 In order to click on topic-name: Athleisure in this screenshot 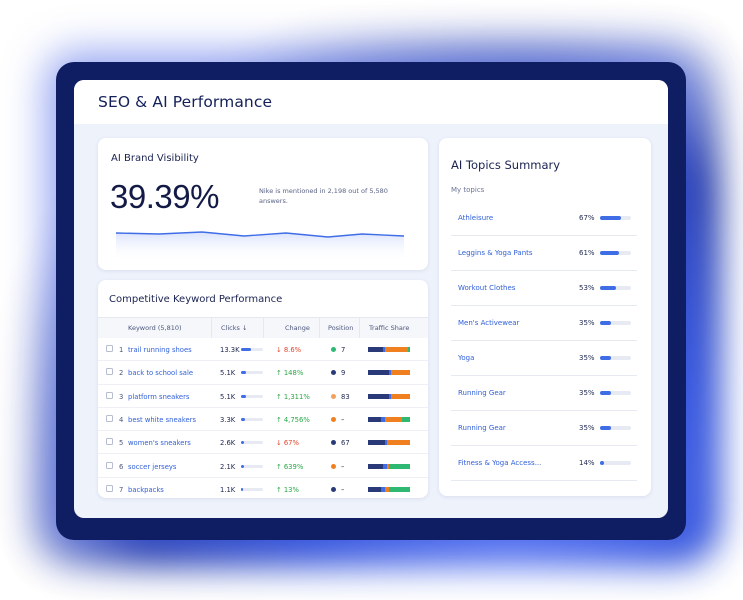, I will do `click(476, 218)`.